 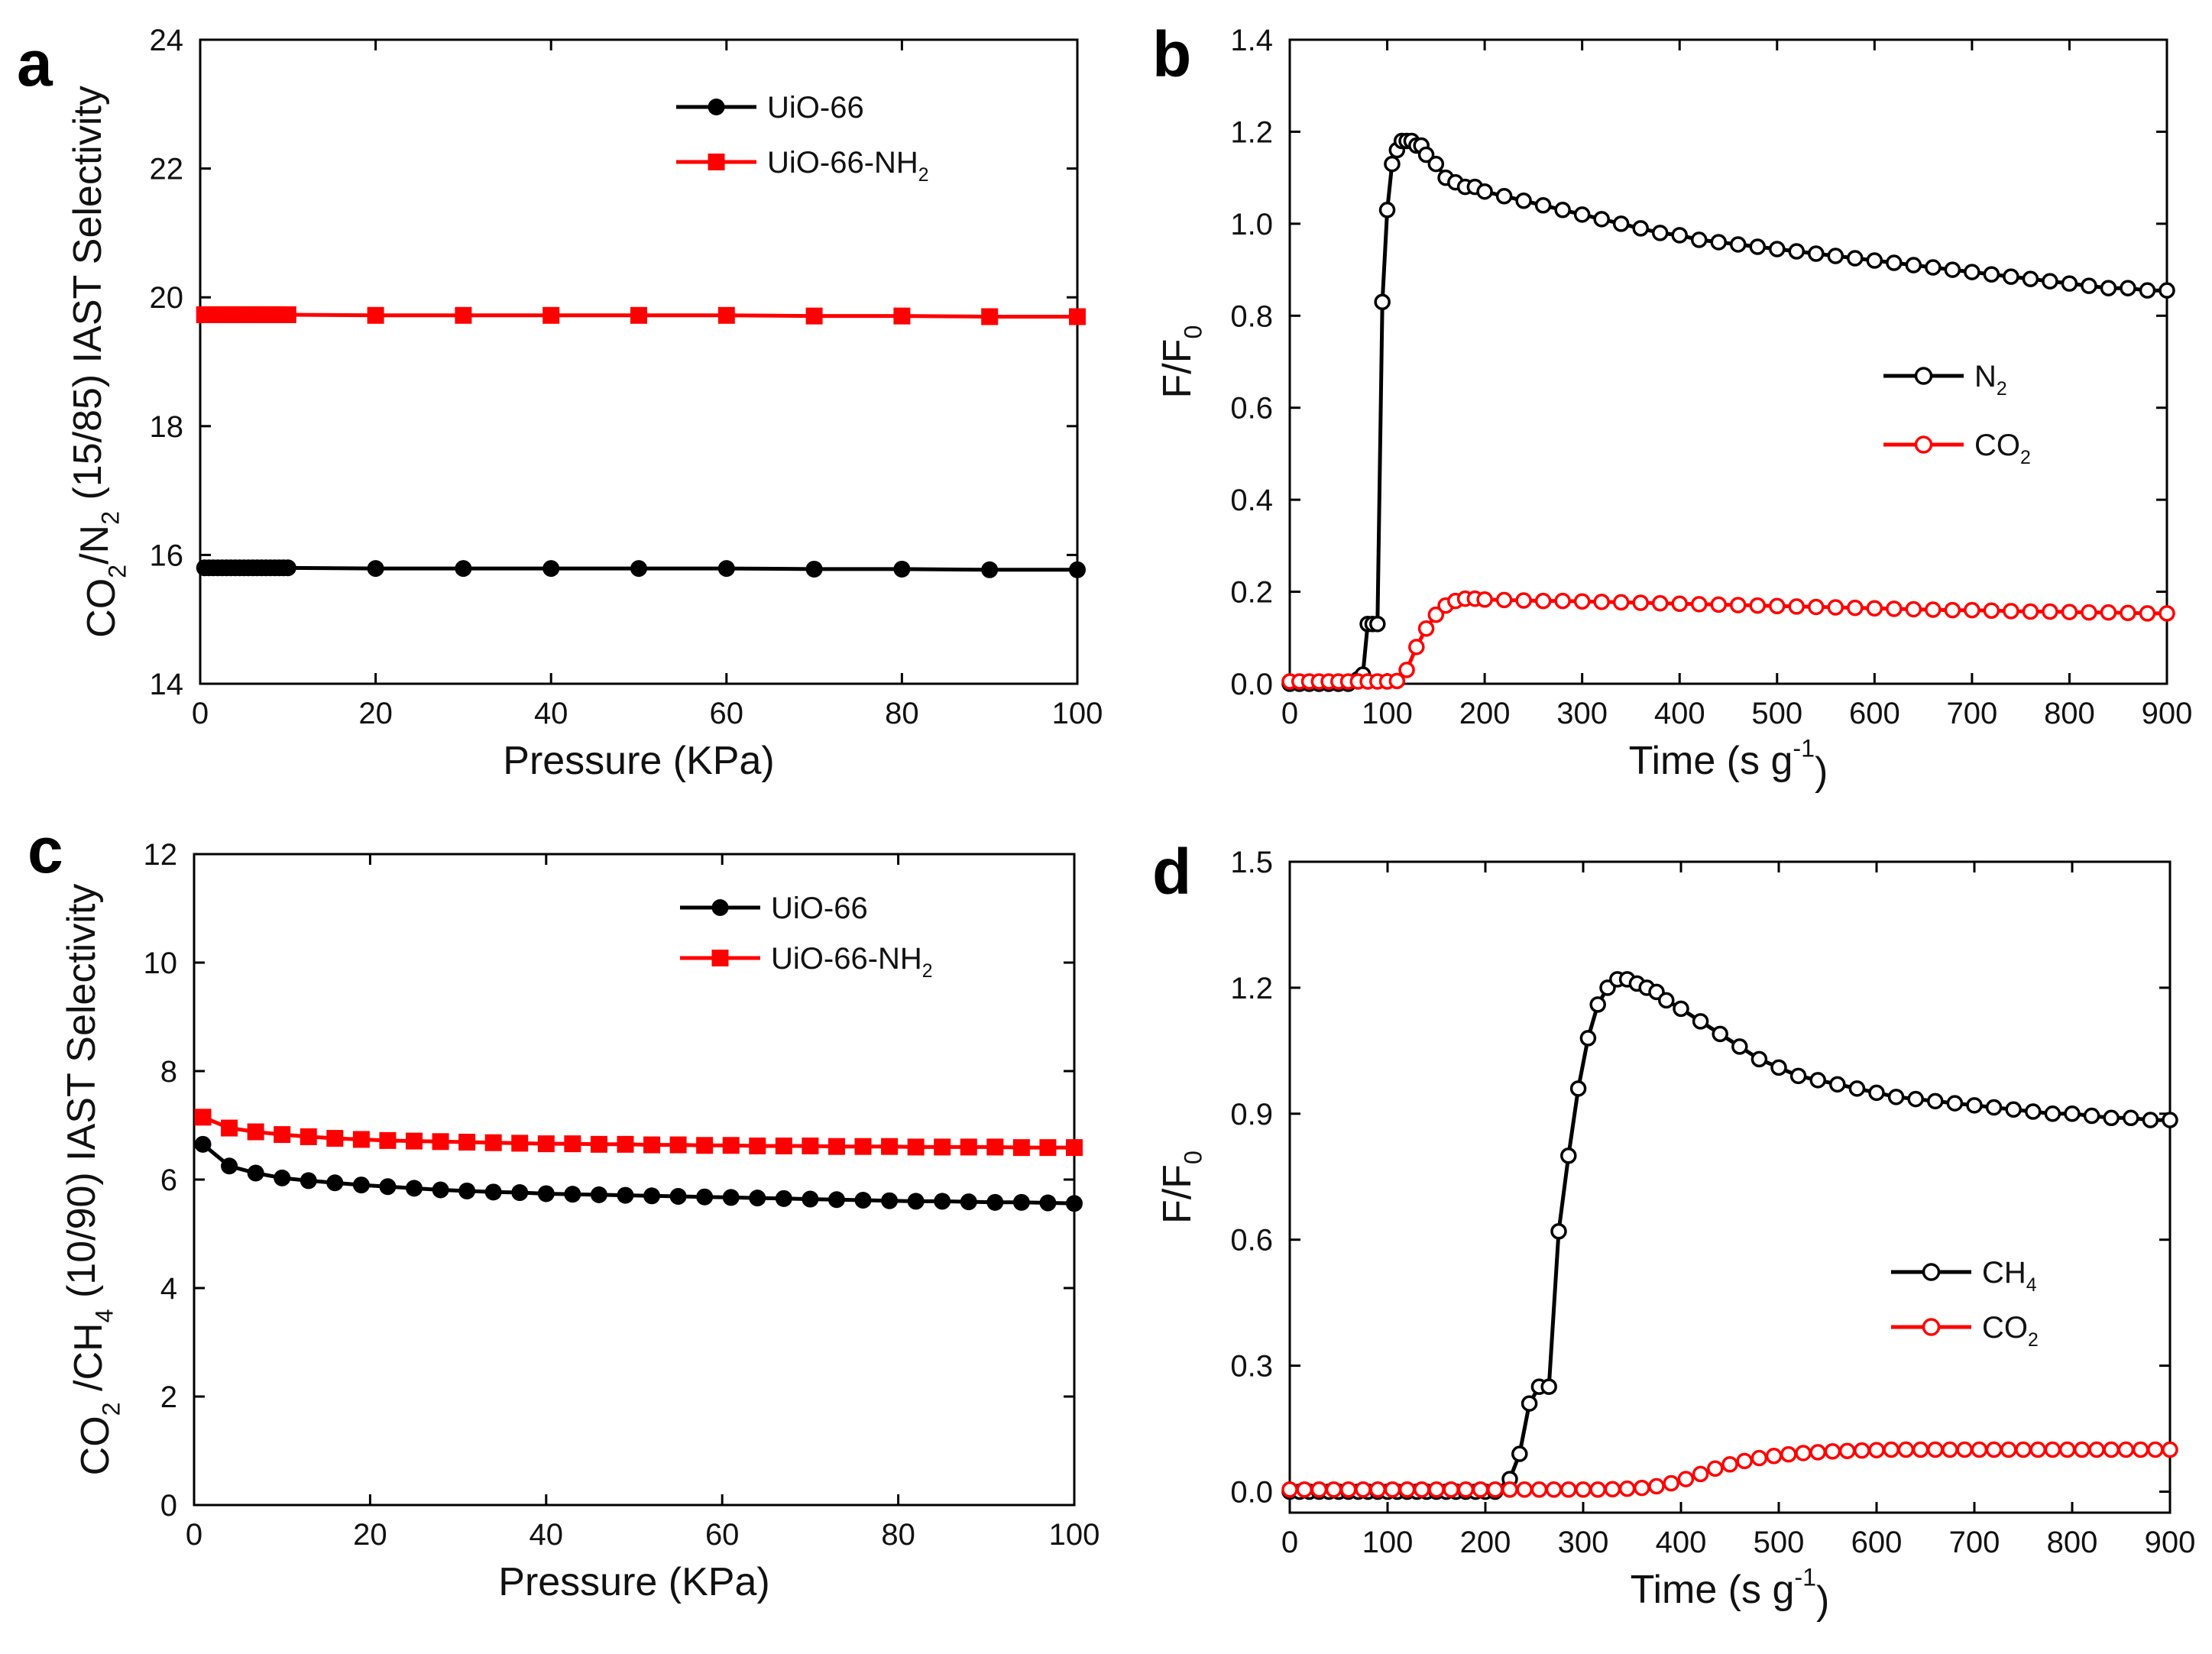 I want to click on panel-d-label: d, so click(x=1171, y=872).